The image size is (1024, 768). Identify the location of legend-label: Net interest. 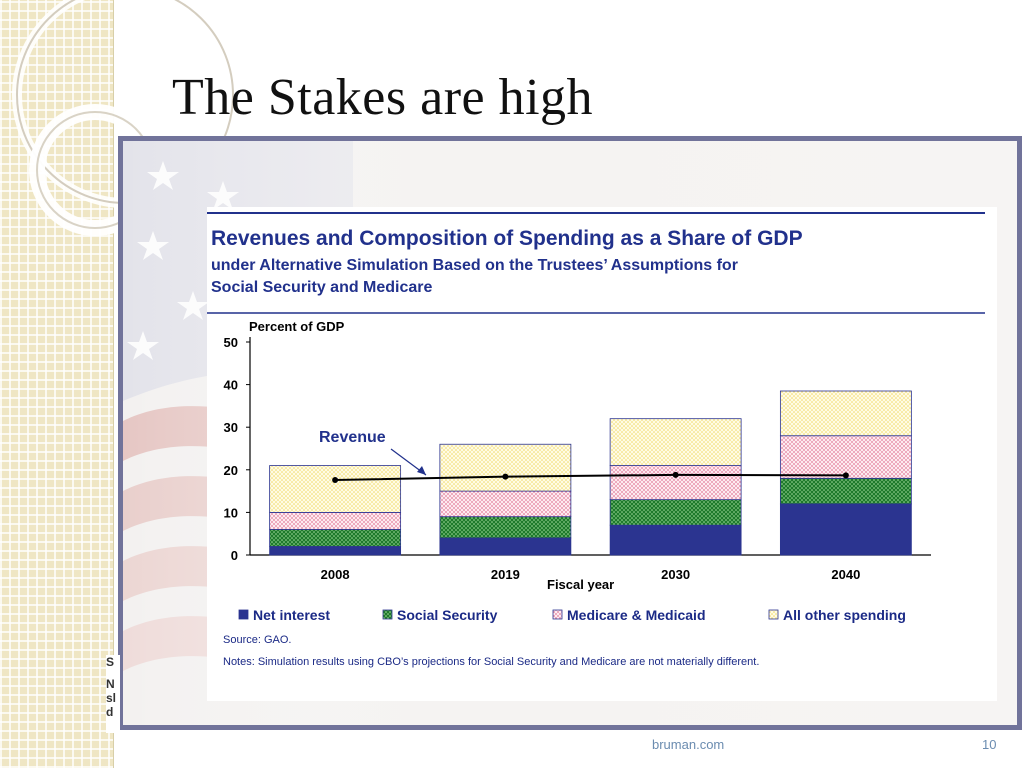
(291, 615).